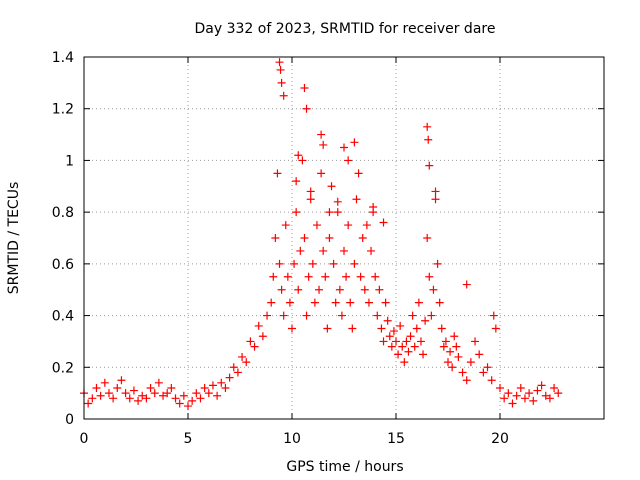 This screenshot has width=640, height=480. Describe the element at coordinates (63, 110) in the screenshot. I see `y-tick-label: 1.2` at that location.